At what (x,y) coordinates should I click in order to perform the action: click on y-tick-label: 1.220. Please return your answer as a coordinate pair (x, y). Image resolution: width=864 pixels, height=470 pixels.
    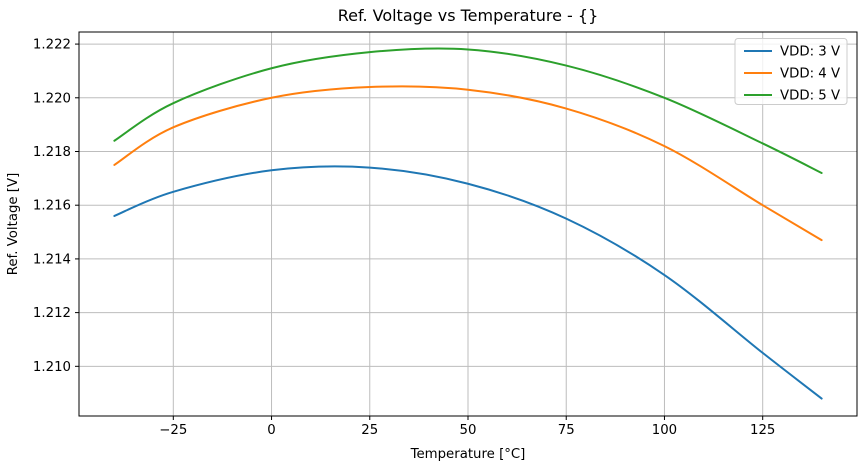
    Looking at the image, I should click on (52, 98).